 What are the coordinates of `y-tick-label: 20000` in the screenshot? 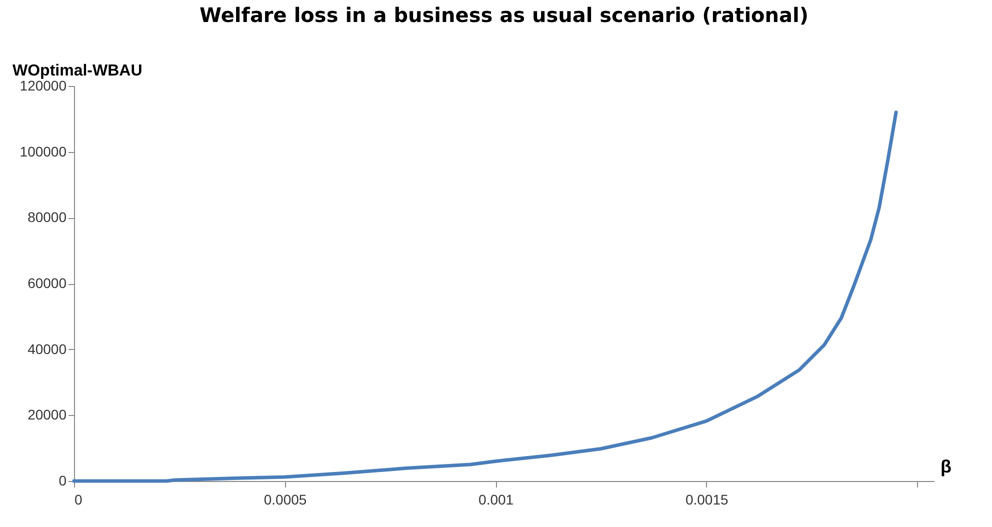 It's located at (47, 414).